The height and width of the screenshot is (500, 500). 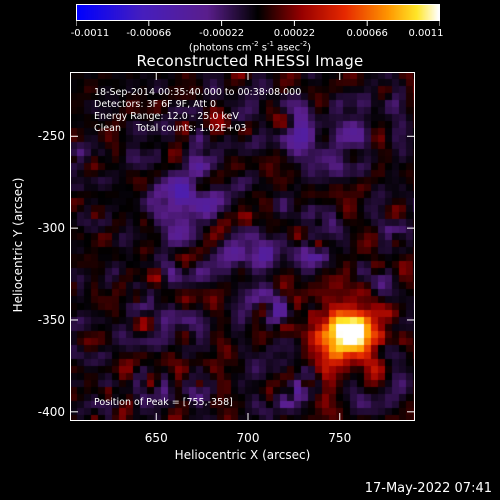 I want to click on image-title: Reconstructed RHESSI Image, so click(x=250, y=61).